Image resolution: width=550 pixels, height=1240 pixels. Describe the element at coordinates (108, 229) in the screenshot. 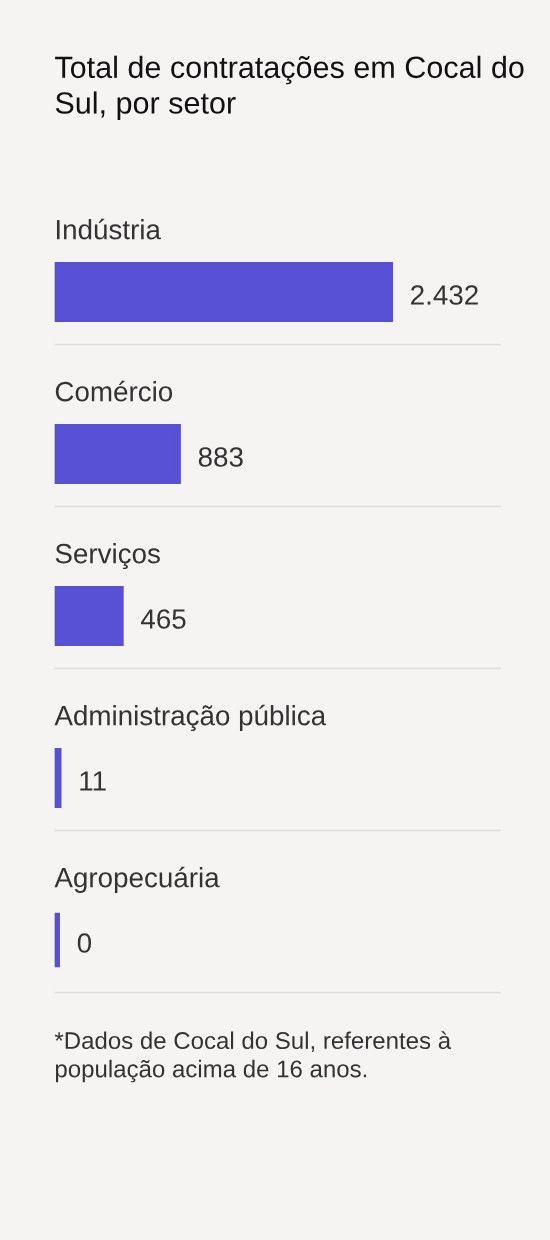

I see `y-tick-label: Indústria` at that location.